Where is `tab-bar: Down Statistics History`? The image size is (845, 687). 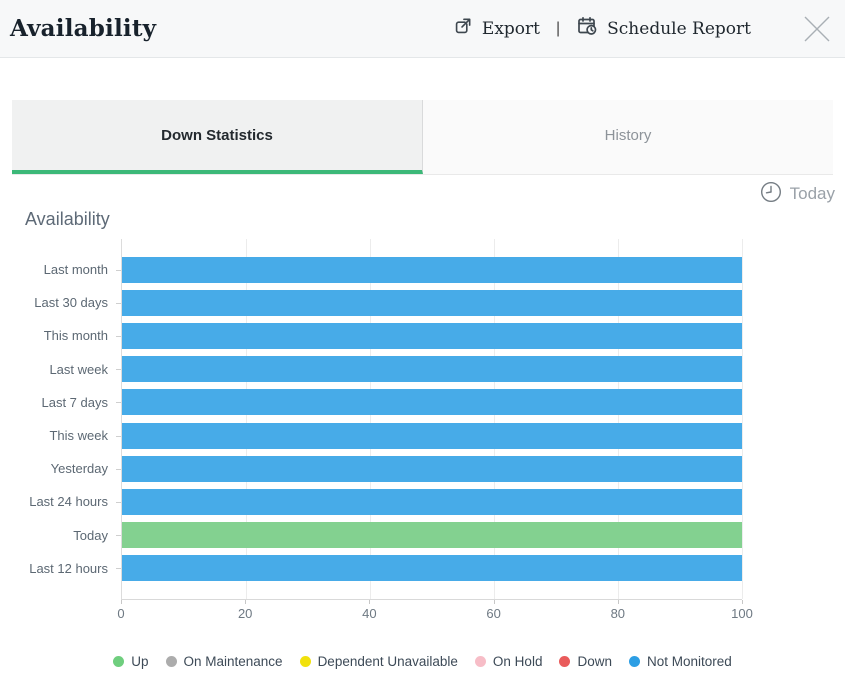
tab-bar: Down Statistics History is located at coordinates (422, 137).